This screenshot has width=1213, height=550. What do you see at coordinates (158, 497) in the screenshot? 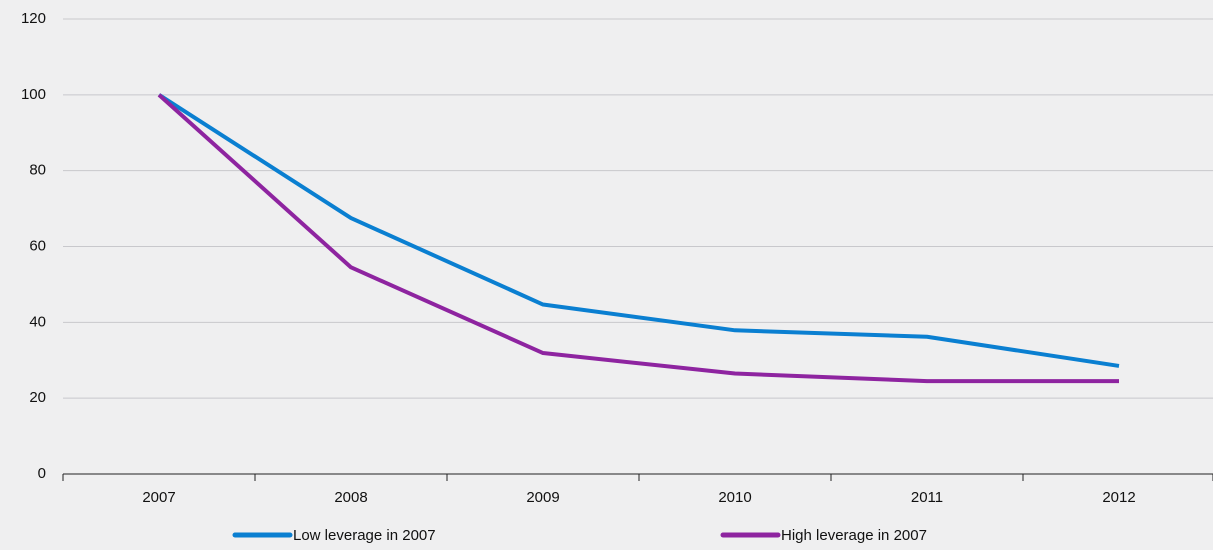
I see `x-tick-label: 2007` at bounding box center [158, 497].